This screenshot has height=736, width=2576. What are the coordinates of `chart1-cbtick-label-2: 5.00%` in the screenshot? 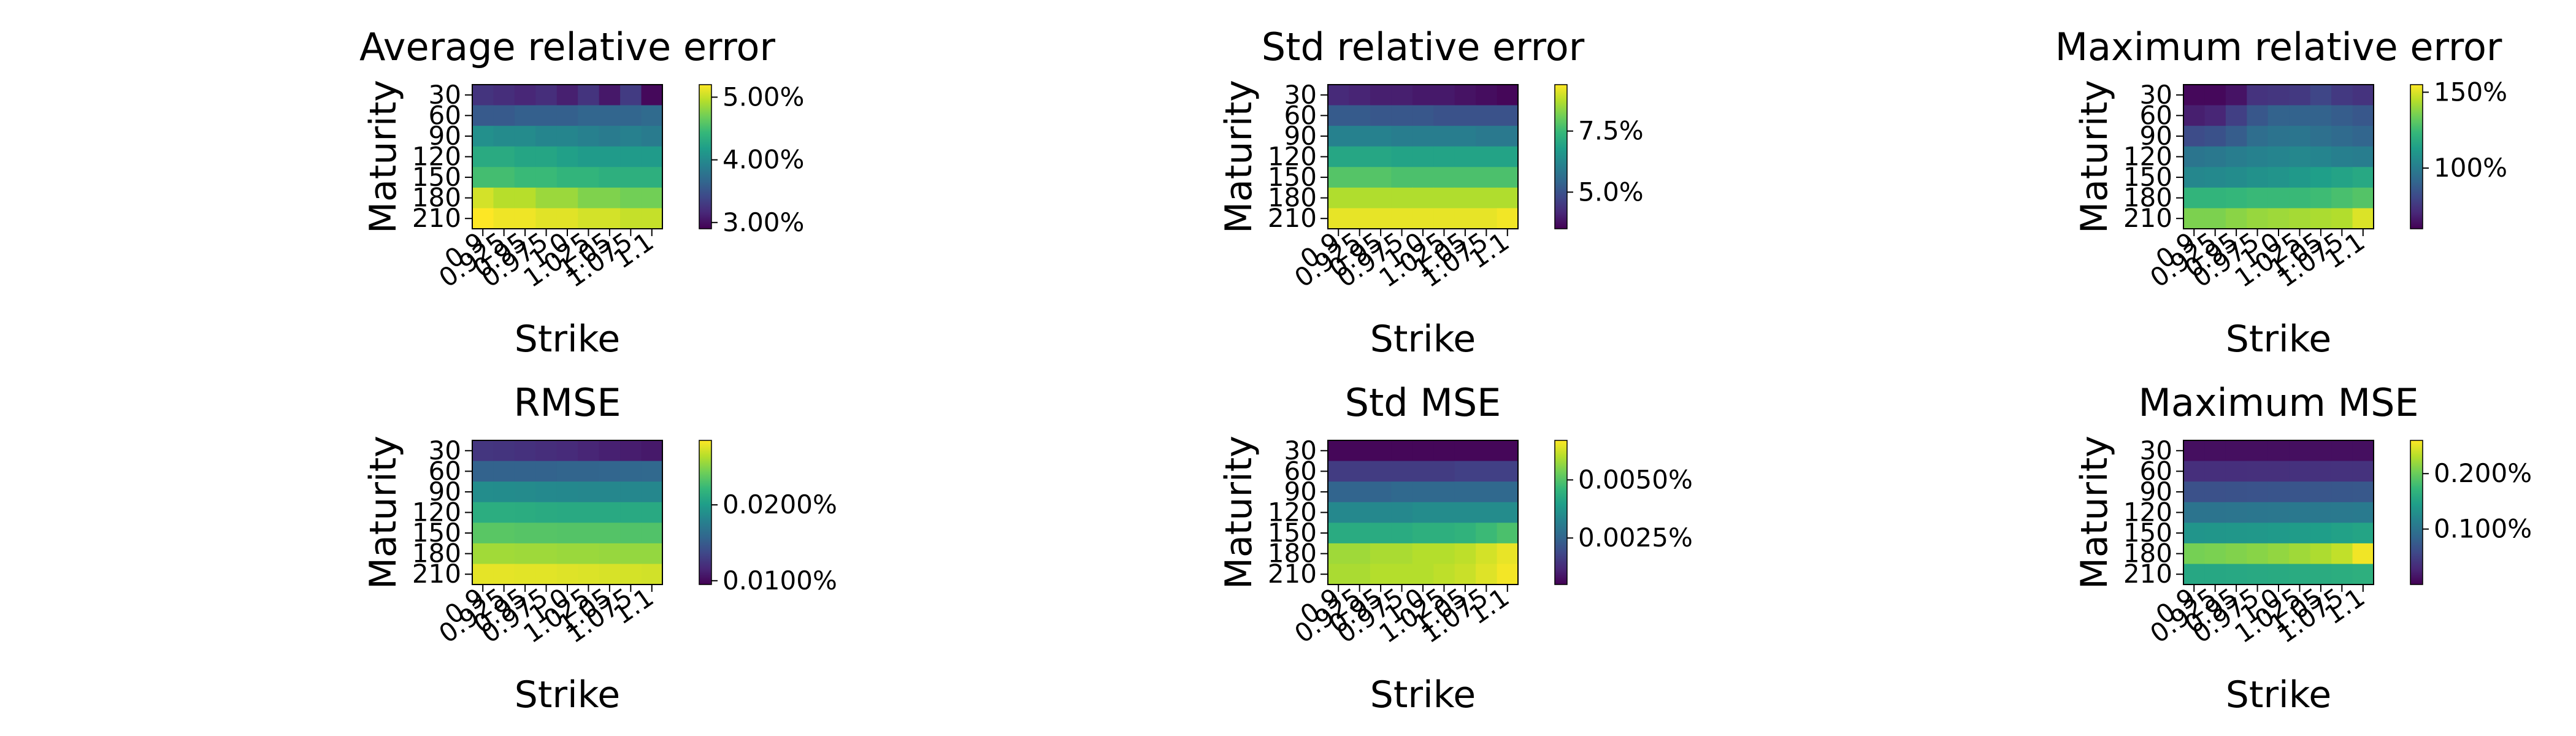 It's located at (763, 97).